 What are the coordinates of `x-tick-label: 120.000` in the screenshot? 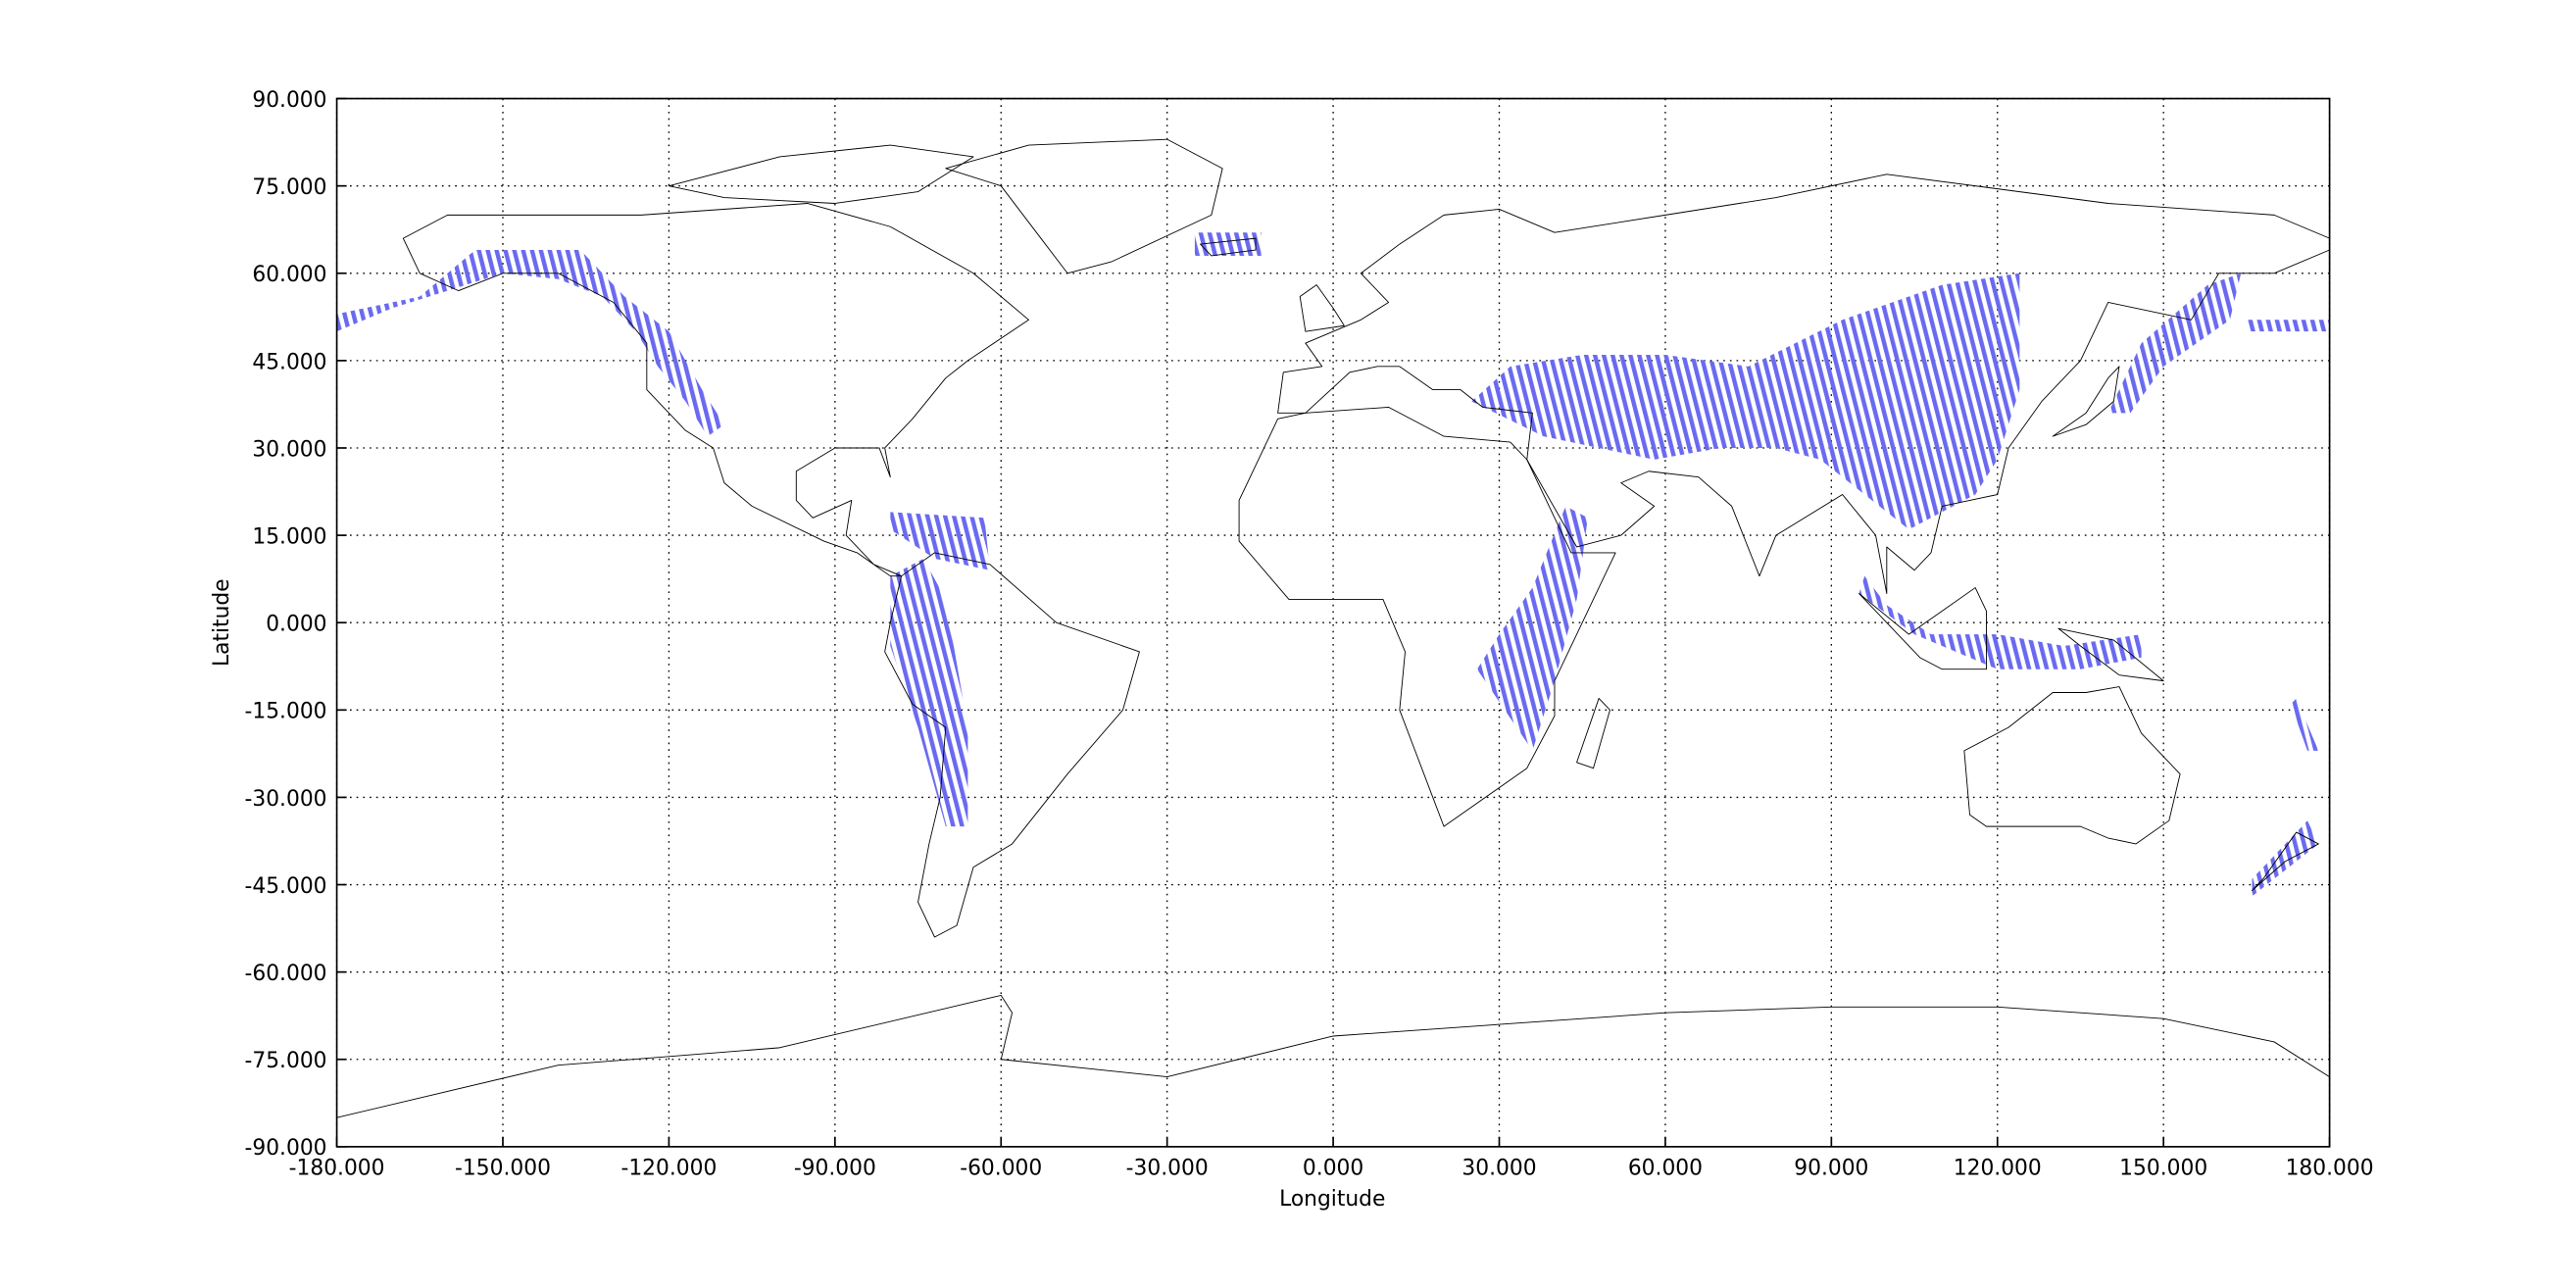 It's located at (1998, 1168).